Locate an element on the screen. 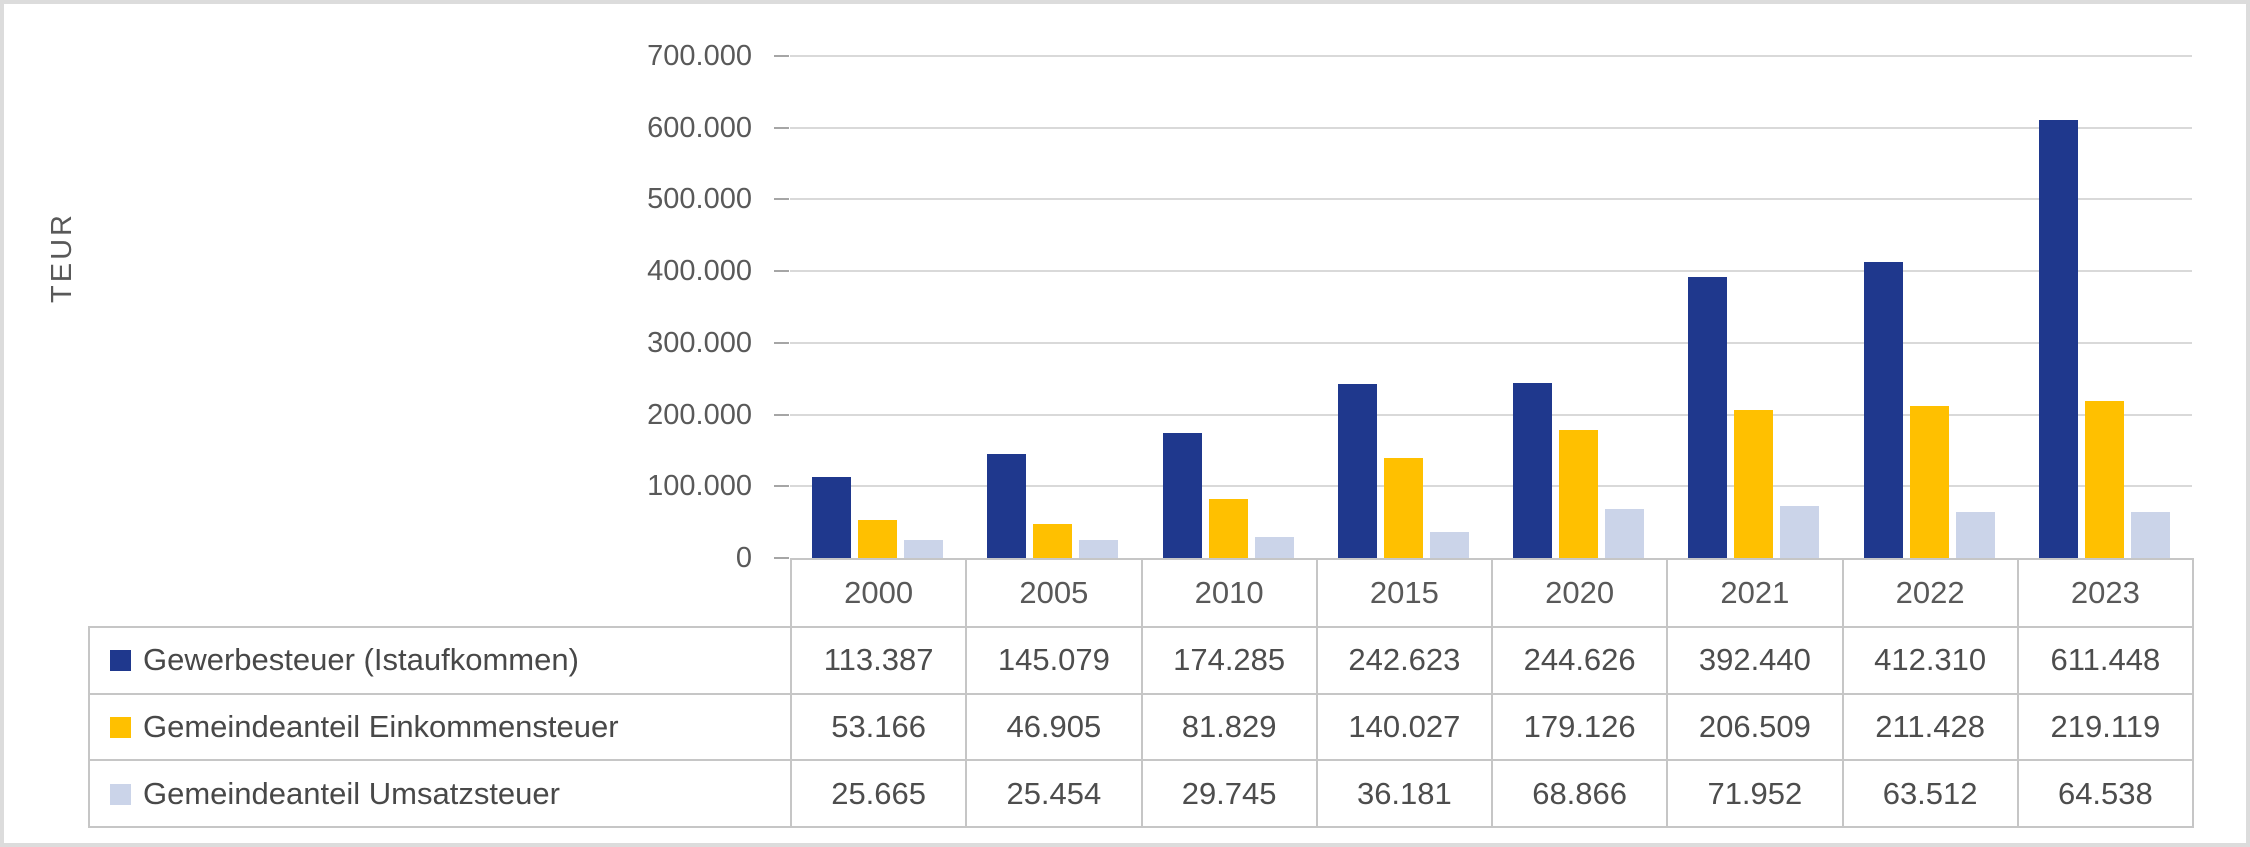 The height and width of the screenshot is (847, 2250). year-header-2023: 2023 is located at coordinates (2105, 593).